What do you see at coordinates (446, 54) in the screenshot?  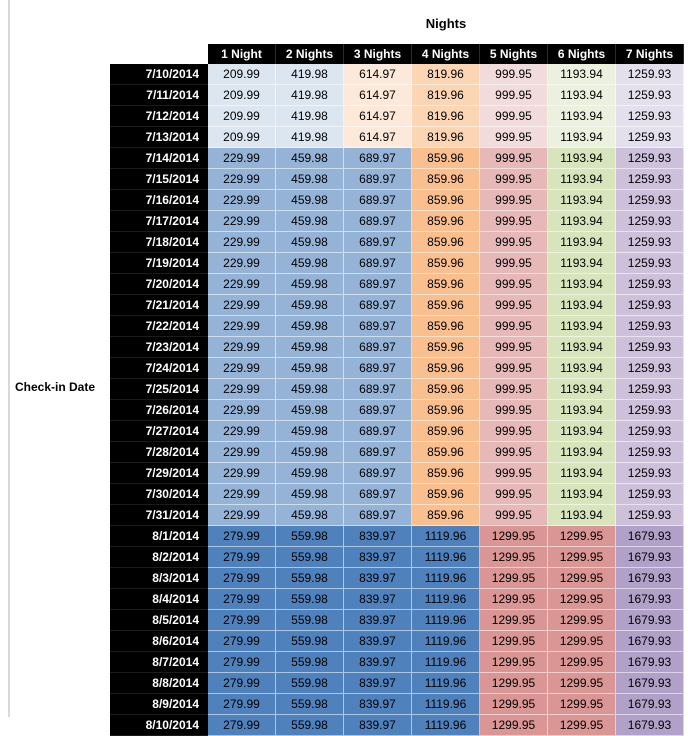 I see `column-header: 4 Nights` at bounding box center [446, 54].